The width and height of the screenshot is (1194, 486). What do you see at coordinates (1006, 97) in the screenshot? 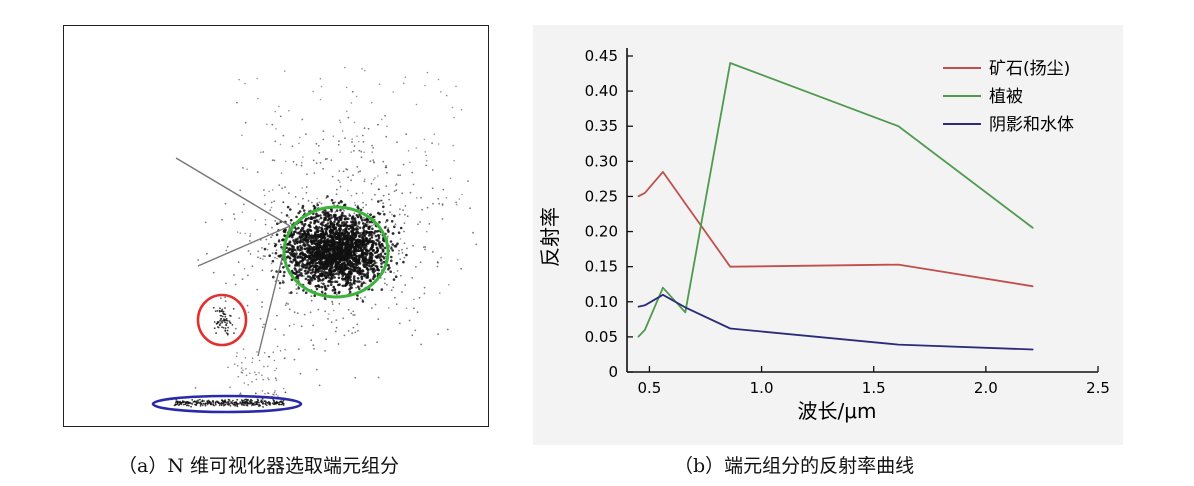
I see `legend-label: 植被` at bounding box center [1006, 97].